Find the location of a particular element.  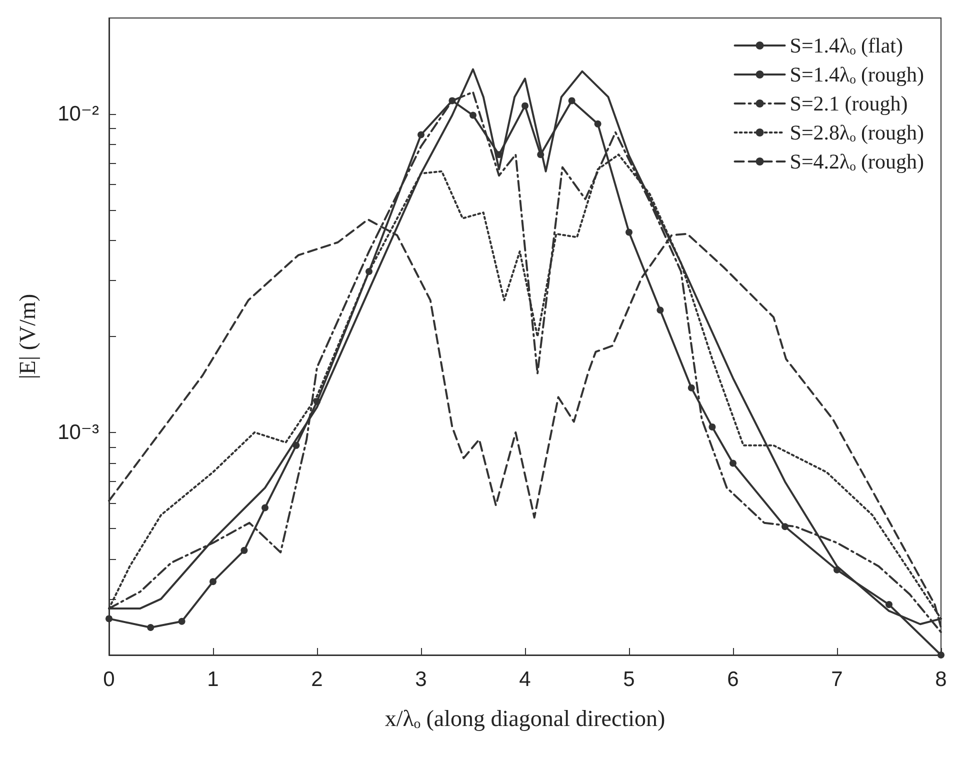

y-tick-label: 10⁻³ is located at coordinates (79, 432).